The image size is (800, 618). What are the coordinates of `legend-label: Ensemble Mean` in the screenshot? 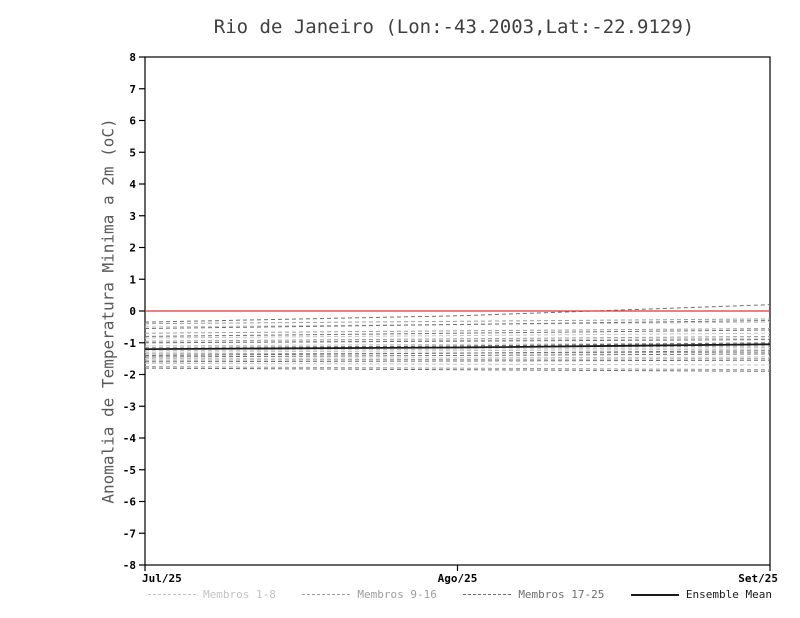 It's located at (728, 594).